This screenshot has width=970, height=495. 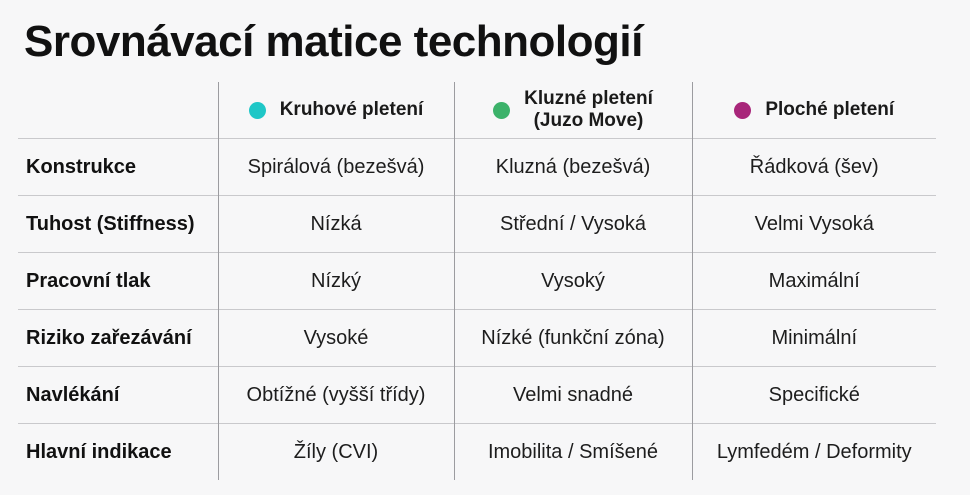 What do you see at coordinates (813, 167) in the screenshot?
I see `table-cell: Řádková (šev)` at bounding box center [813, 167].